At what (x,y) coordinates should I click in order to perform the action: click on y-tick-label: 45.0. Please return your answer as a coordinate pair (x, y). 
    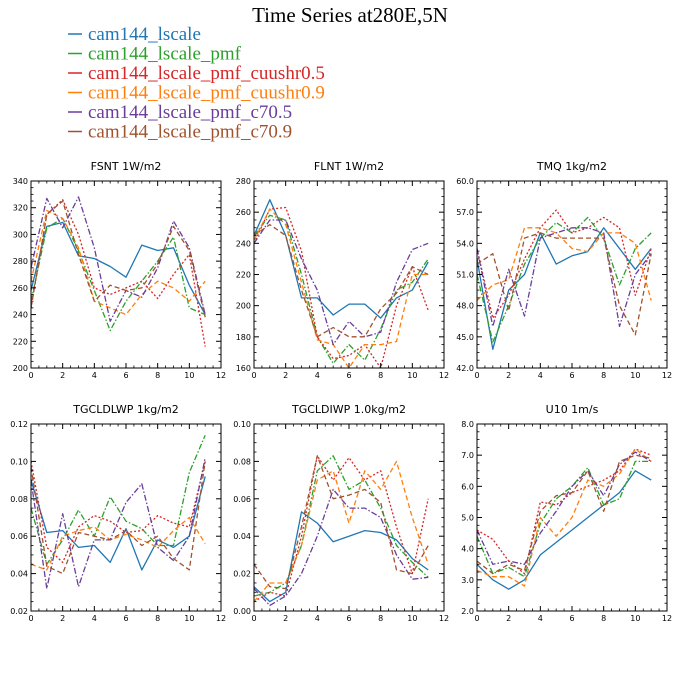
    Looking at the image, I should click on (465, 337).